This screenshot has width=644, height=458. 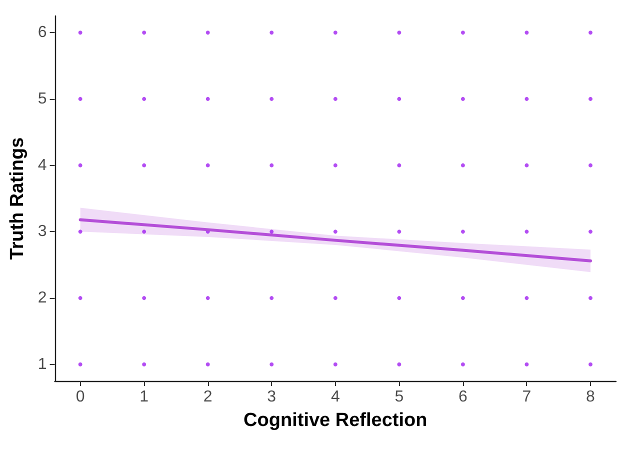 What do you see at coordinates (42, 165) in the screenshot?
I see `y-tick-label: 4` at bounding box center [42, 165].